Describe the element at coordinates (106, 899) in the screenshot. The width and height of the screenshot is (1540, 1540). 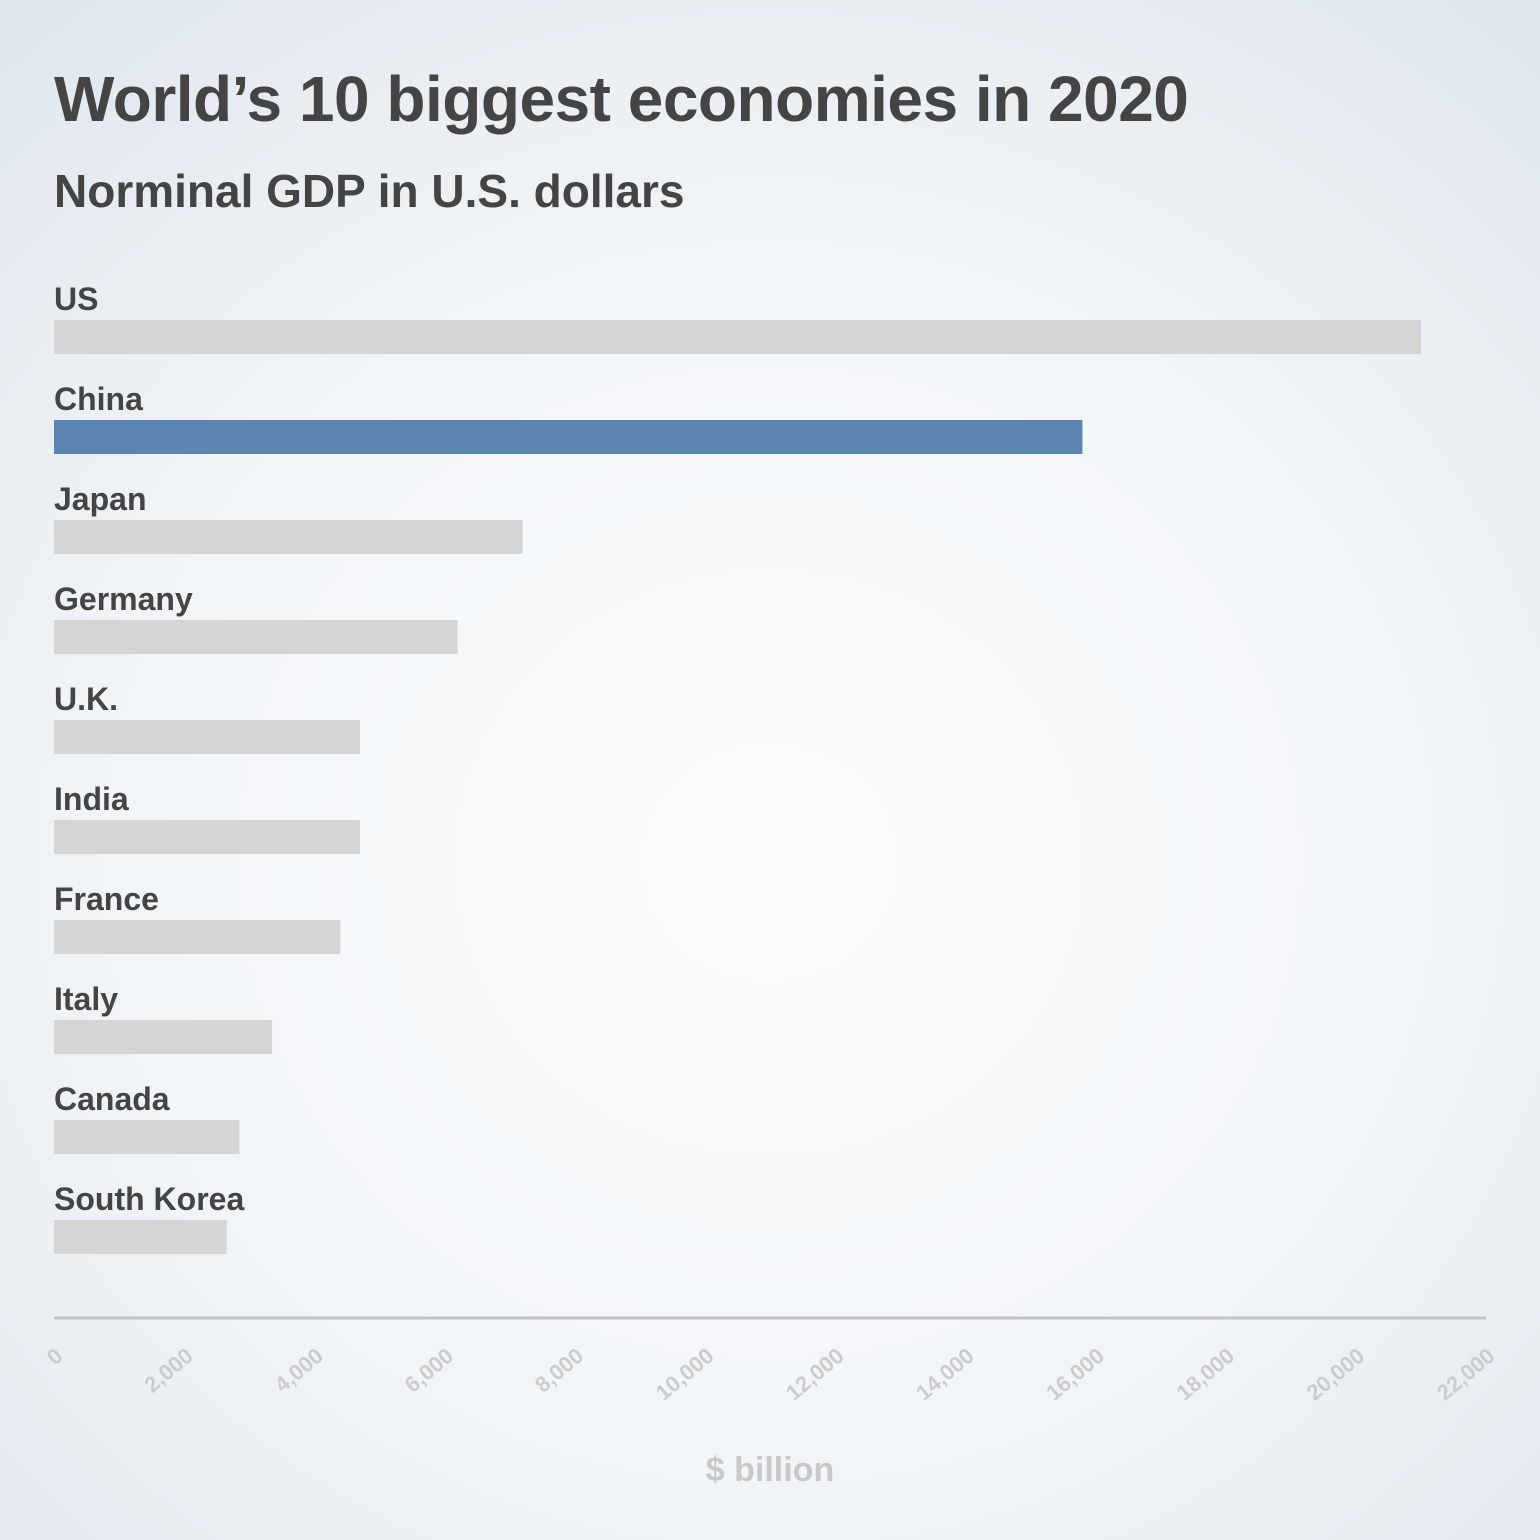
I see `category-label-france: France` at that location.